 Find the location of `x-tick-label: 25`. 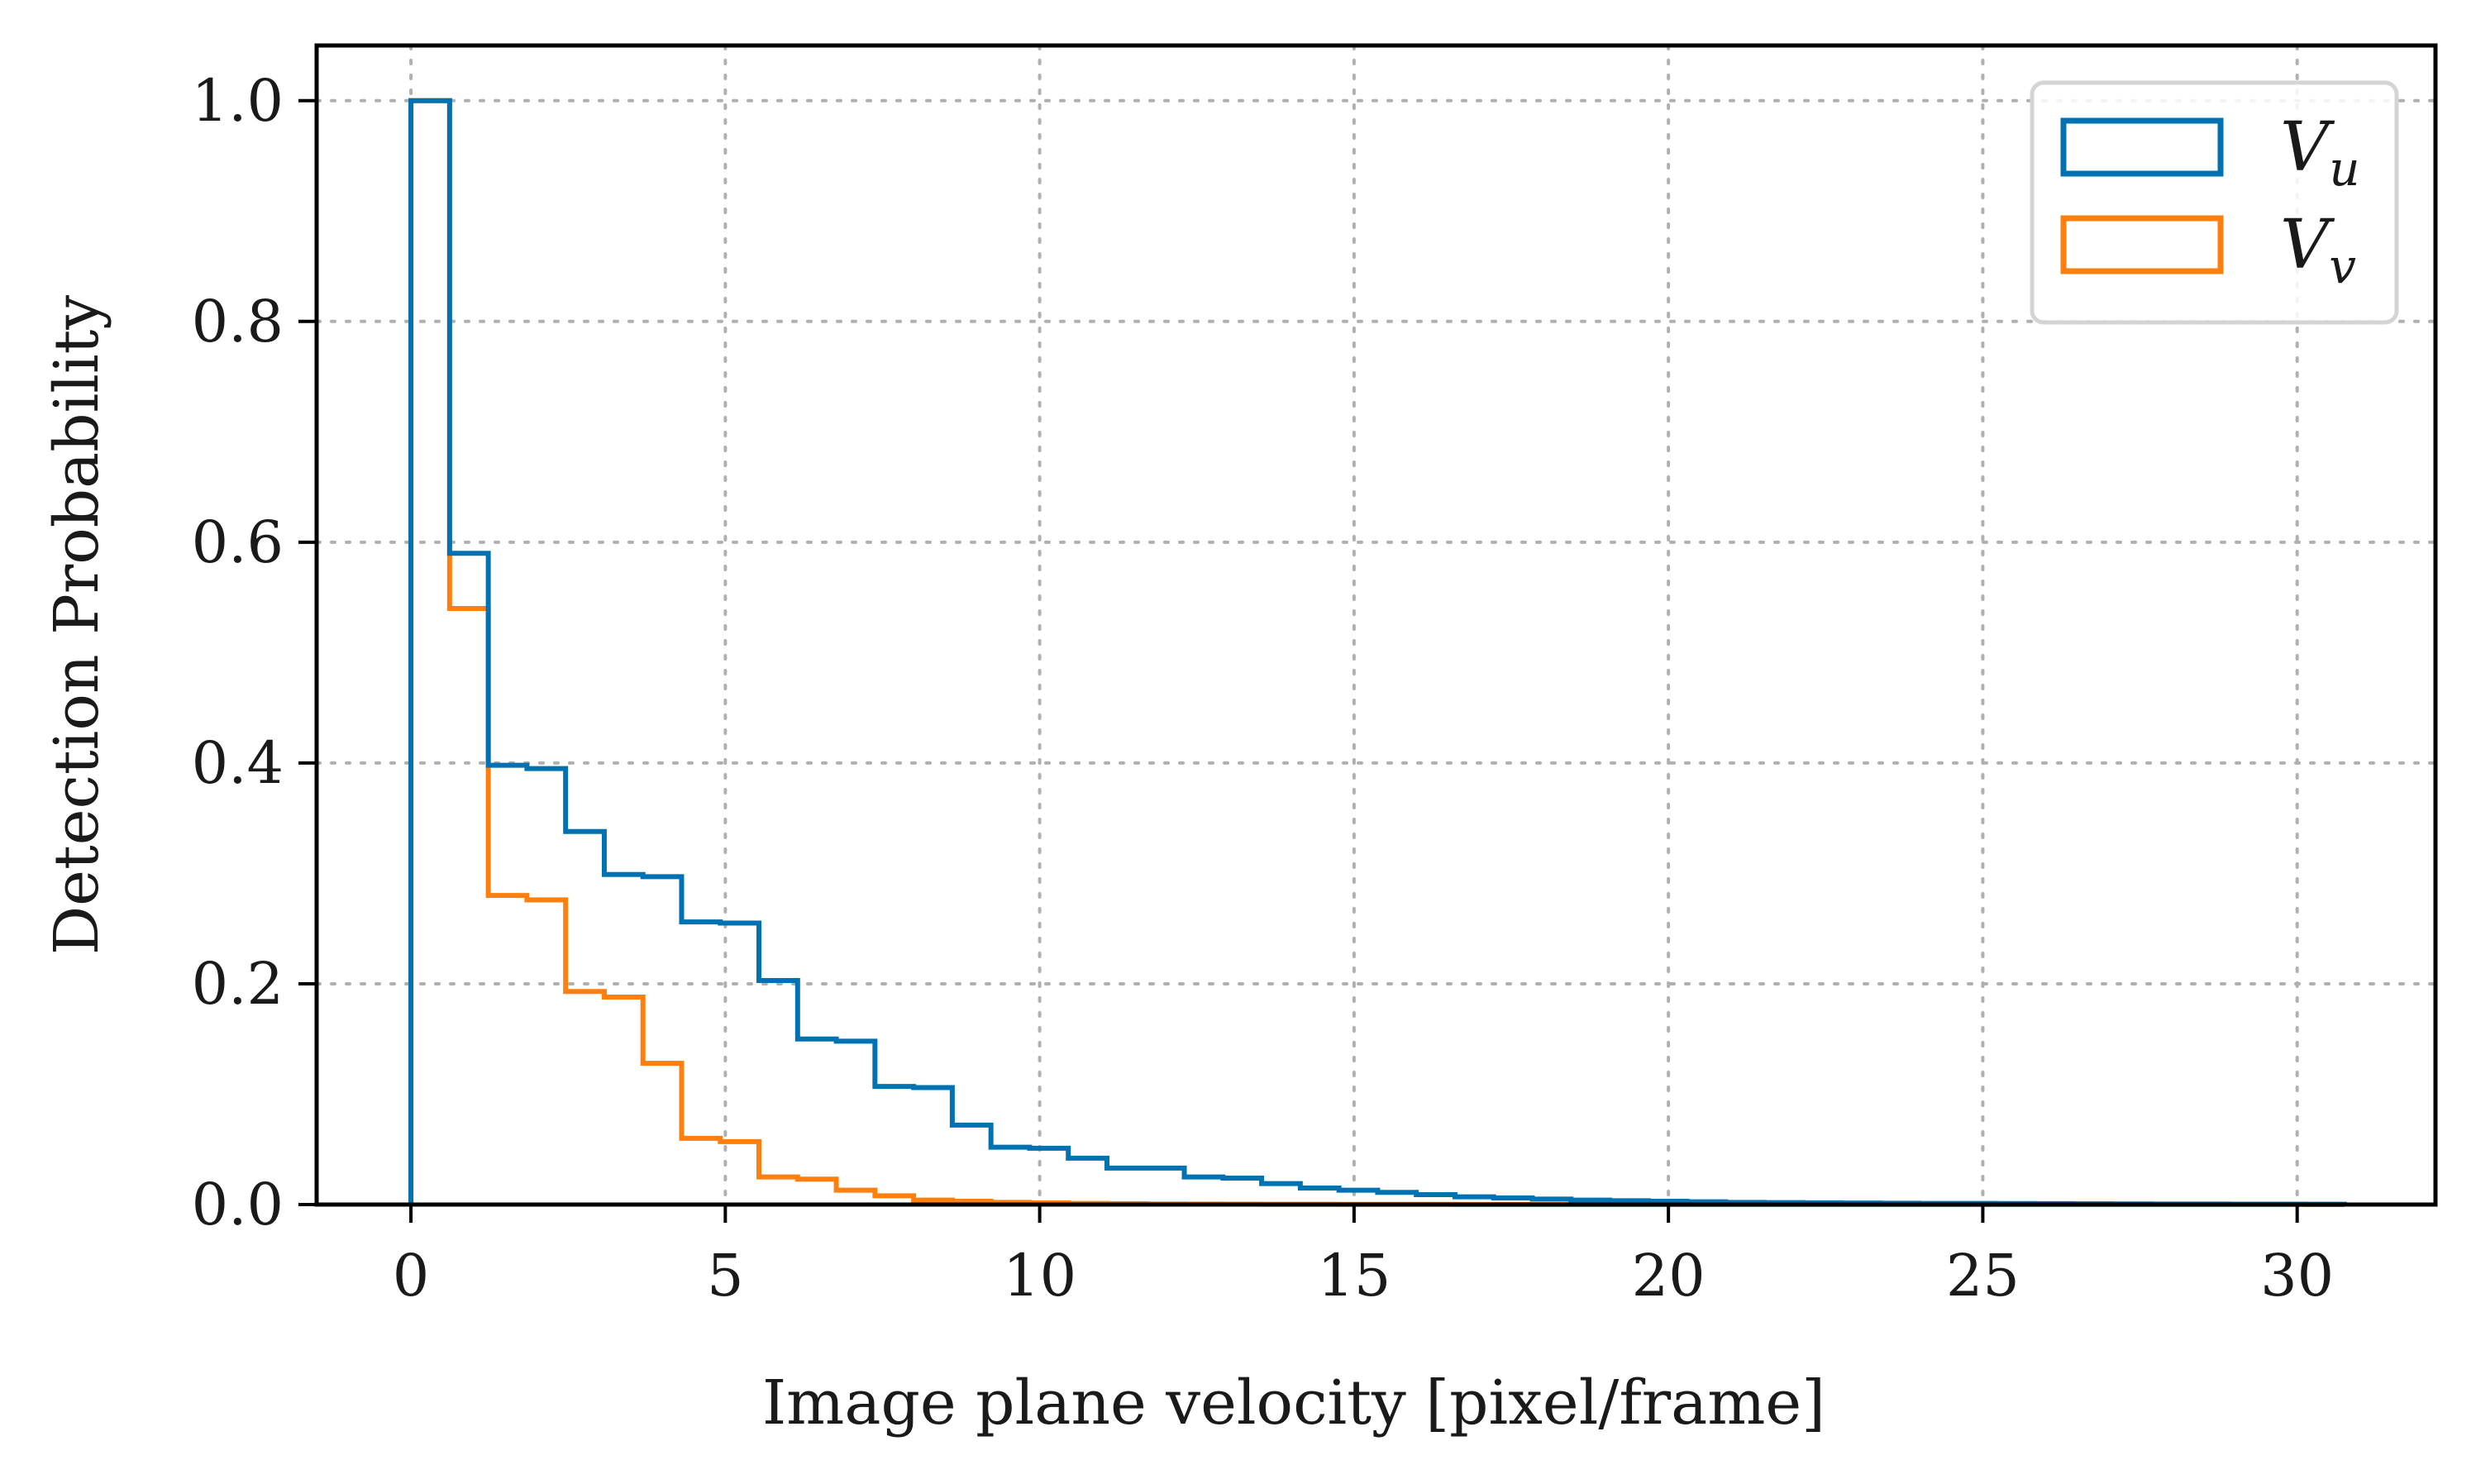

x-tick-label: 25 is located at coordinates (1983, 1276).